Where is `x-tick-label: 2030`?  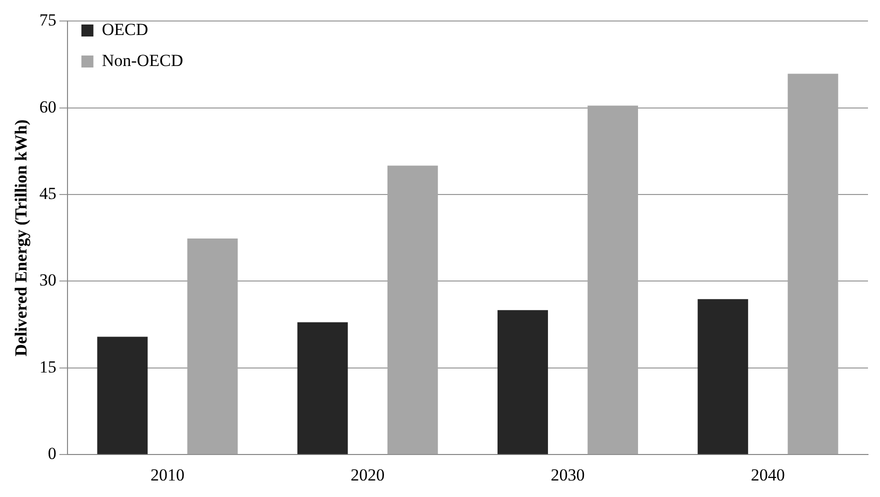
x-tick-label: 2030 is located at coordinates (567, 474).